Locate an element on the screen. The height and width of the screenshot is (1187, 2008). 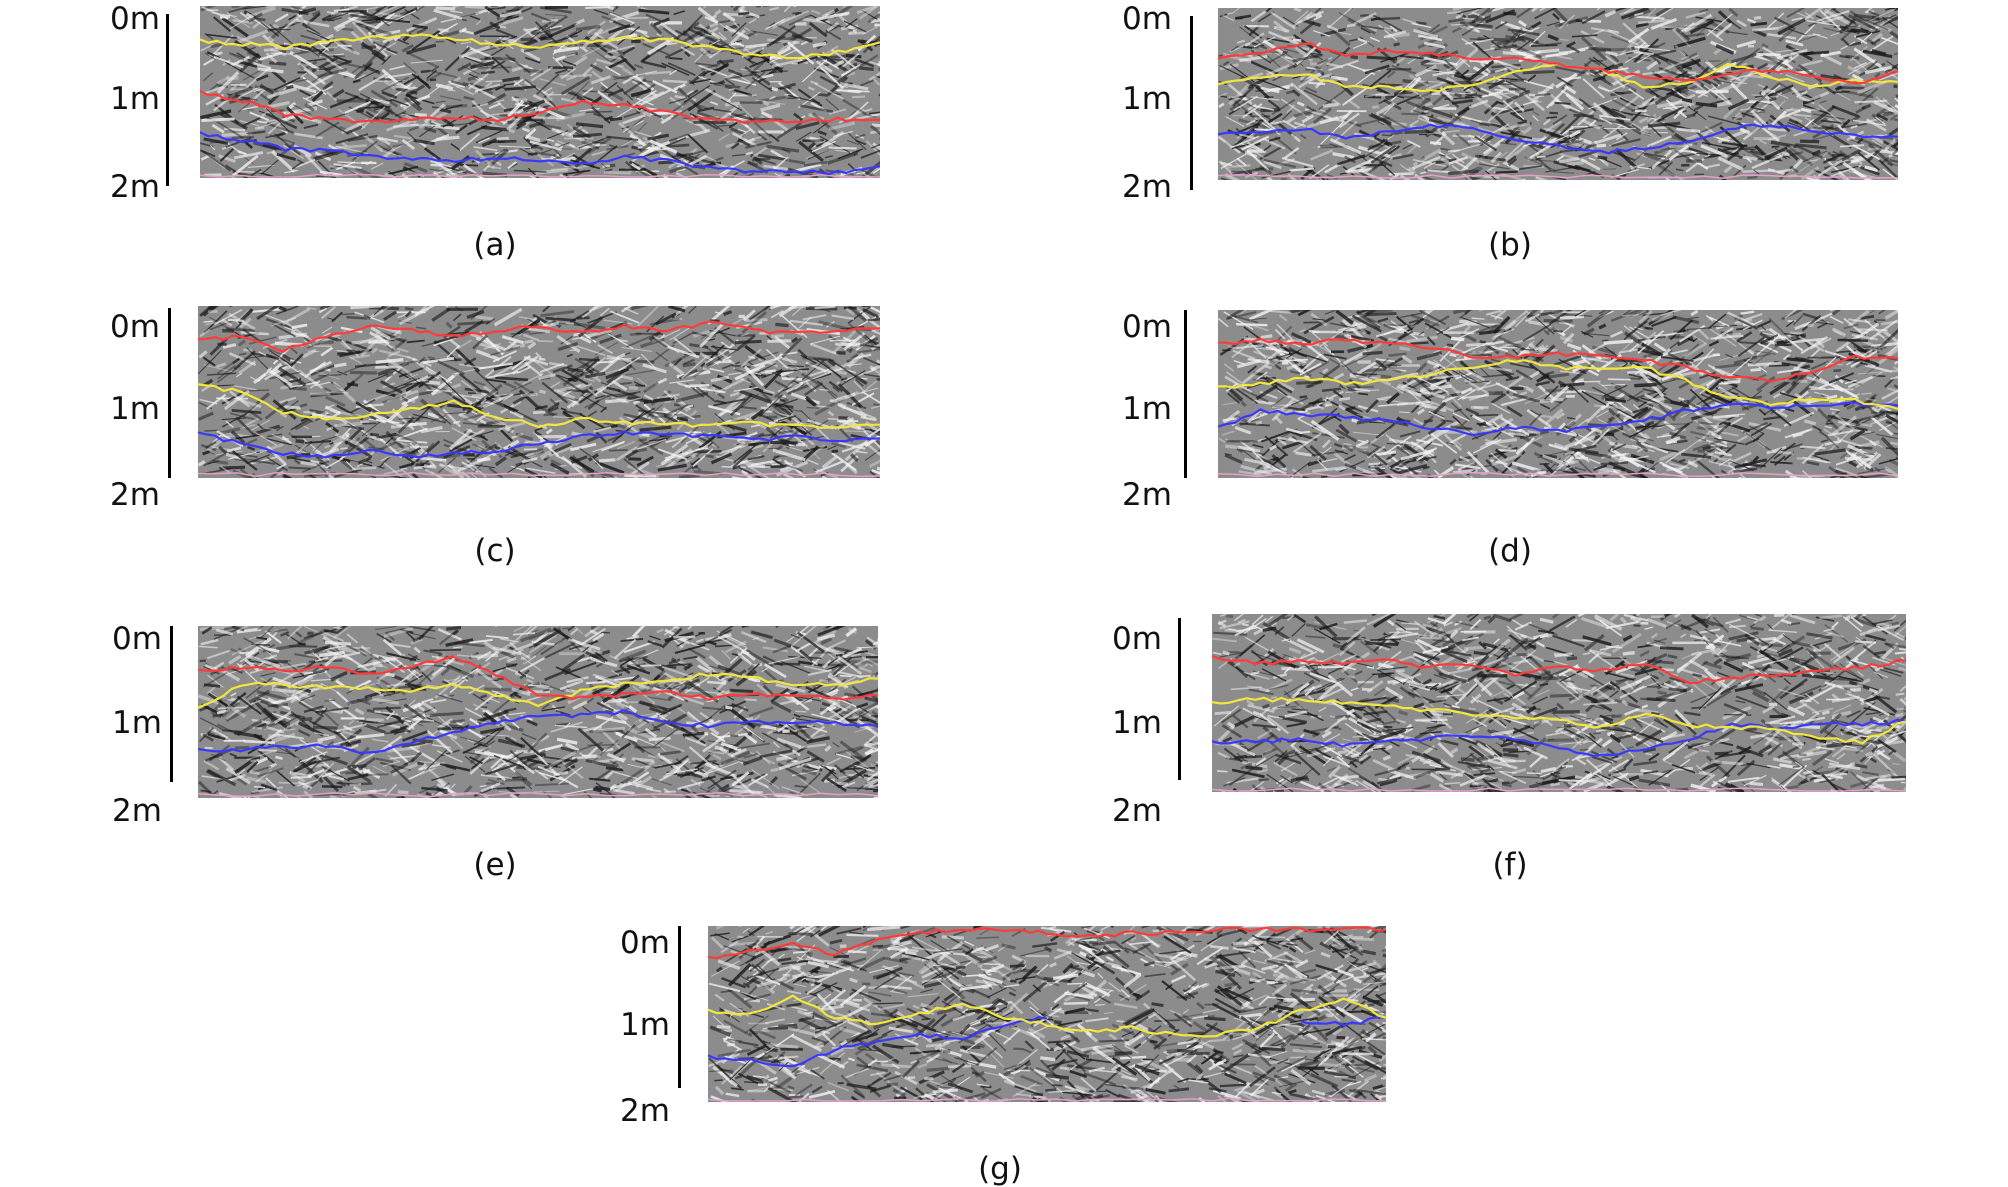
radargram-image-e is located at coordinates (538, 712).